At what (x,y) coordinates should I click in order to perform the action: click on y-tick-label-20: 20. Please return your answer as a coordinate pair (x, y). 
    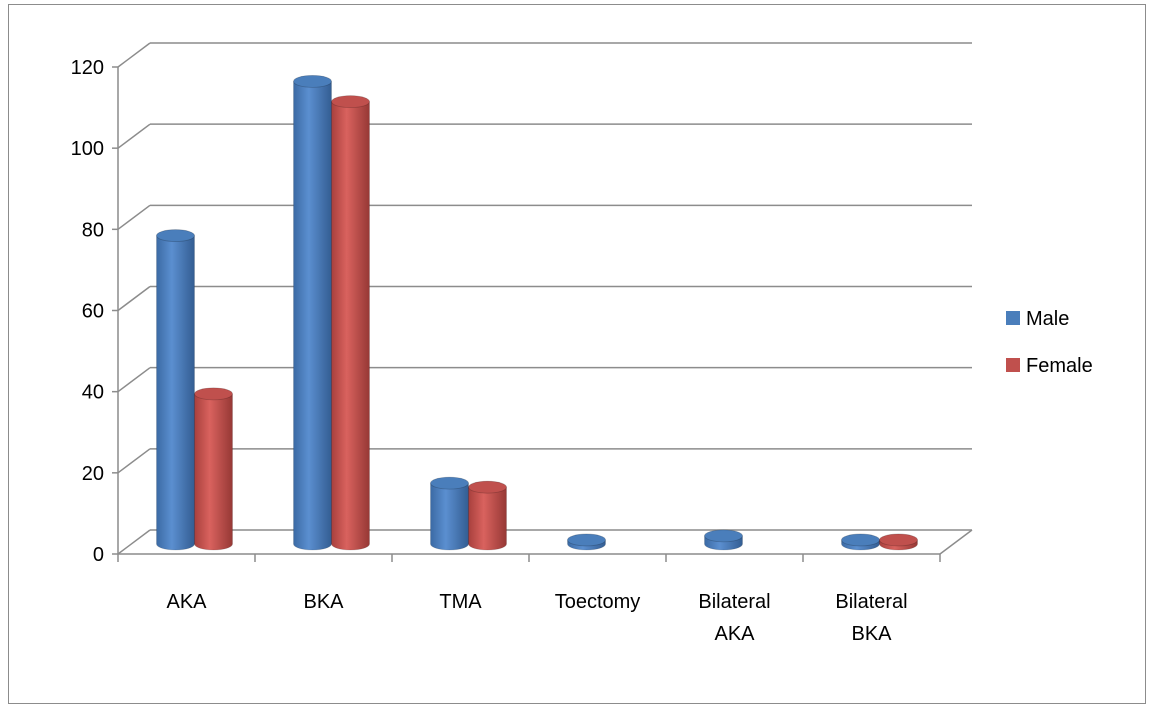
    Looking at the image, I should click on (93, 474).